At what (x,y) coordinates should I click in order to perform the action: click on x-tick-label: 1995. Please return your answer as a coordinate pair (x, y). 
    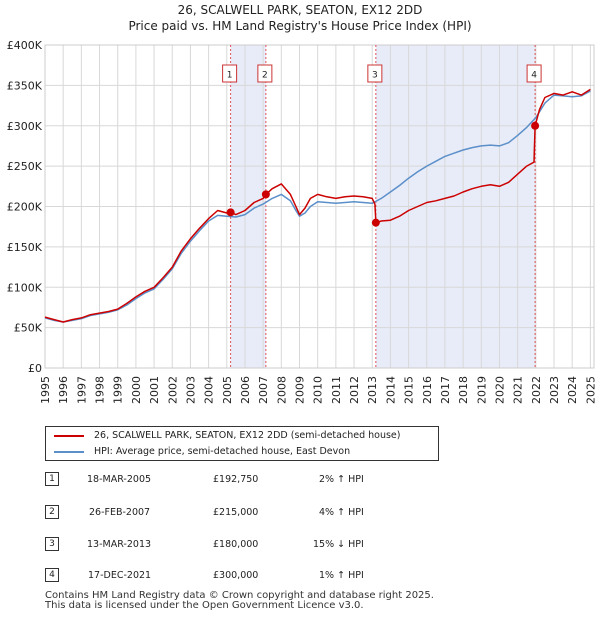
    Looking at the image, I should click on (45, 390).